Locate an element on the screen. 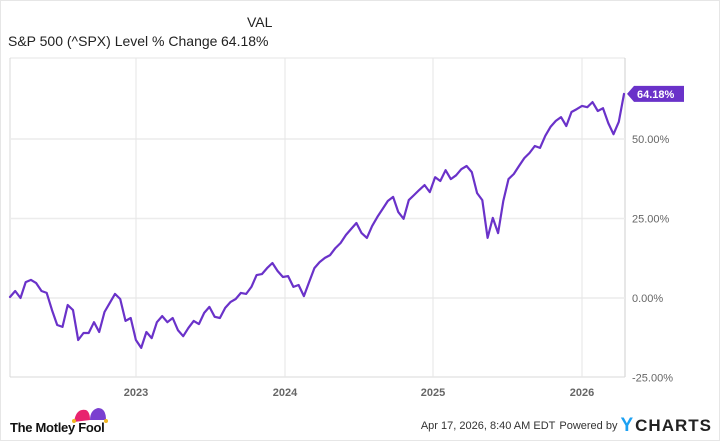 This screenshot has height=441, width=720. motley-fool-logo: The Motley Fool is located at coordinates (65, 423).